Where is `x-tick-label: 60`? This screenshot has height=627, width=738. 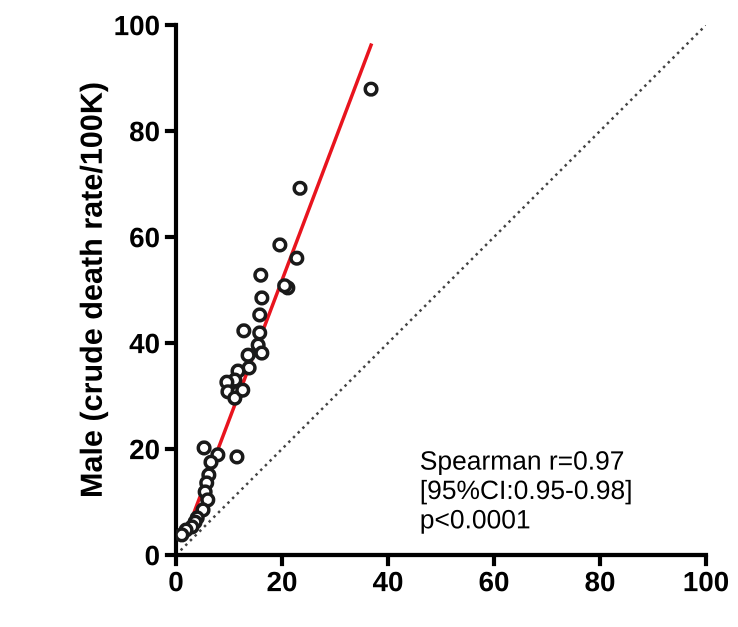 x-tick-label: 60 is located at coordinates (494, 582).